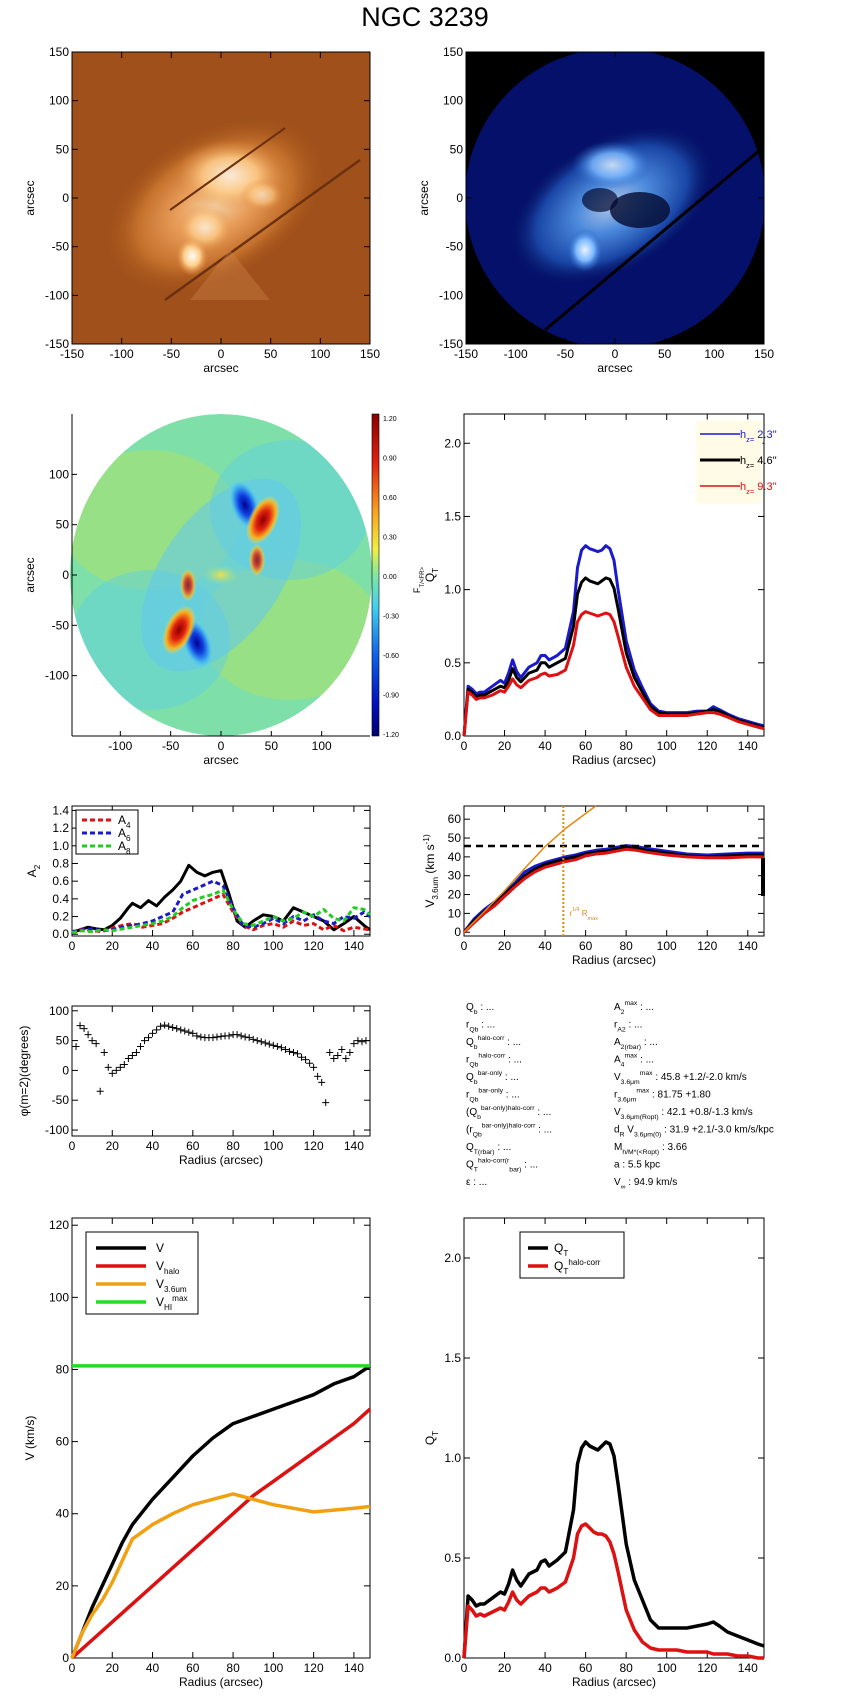 This screenshot has width=850, height=1700. I want to click on x-tick-label: -100, so click(120, 746).